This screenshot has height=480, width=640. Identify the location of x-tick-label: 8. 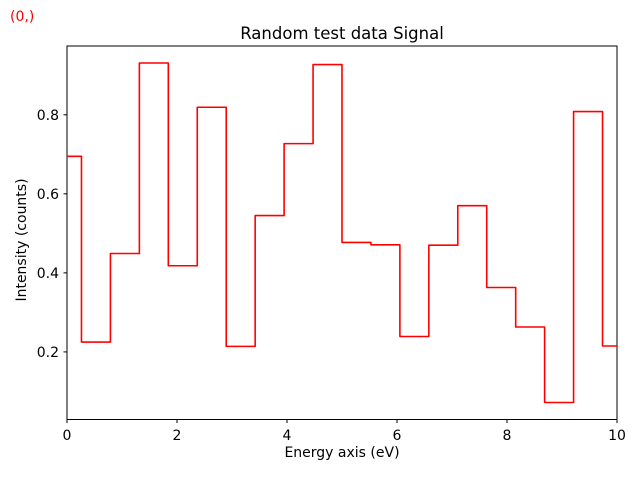
(507, 436).